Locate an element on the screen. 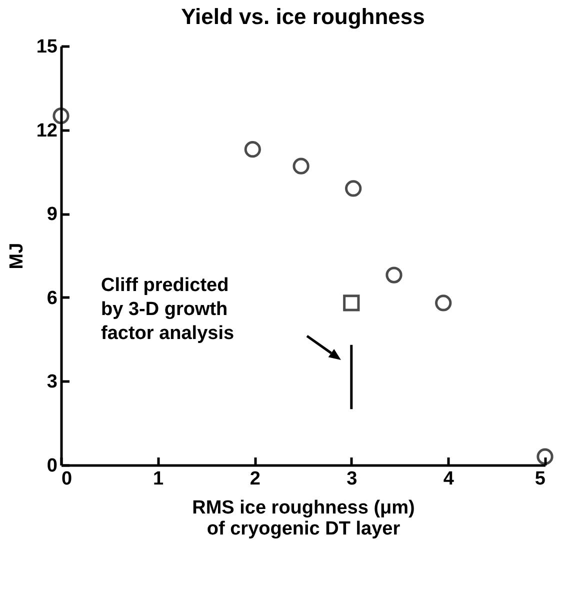 This screenshot has height=589, width=575. x-tick-label: 3 is located at coordinates (352, 479).